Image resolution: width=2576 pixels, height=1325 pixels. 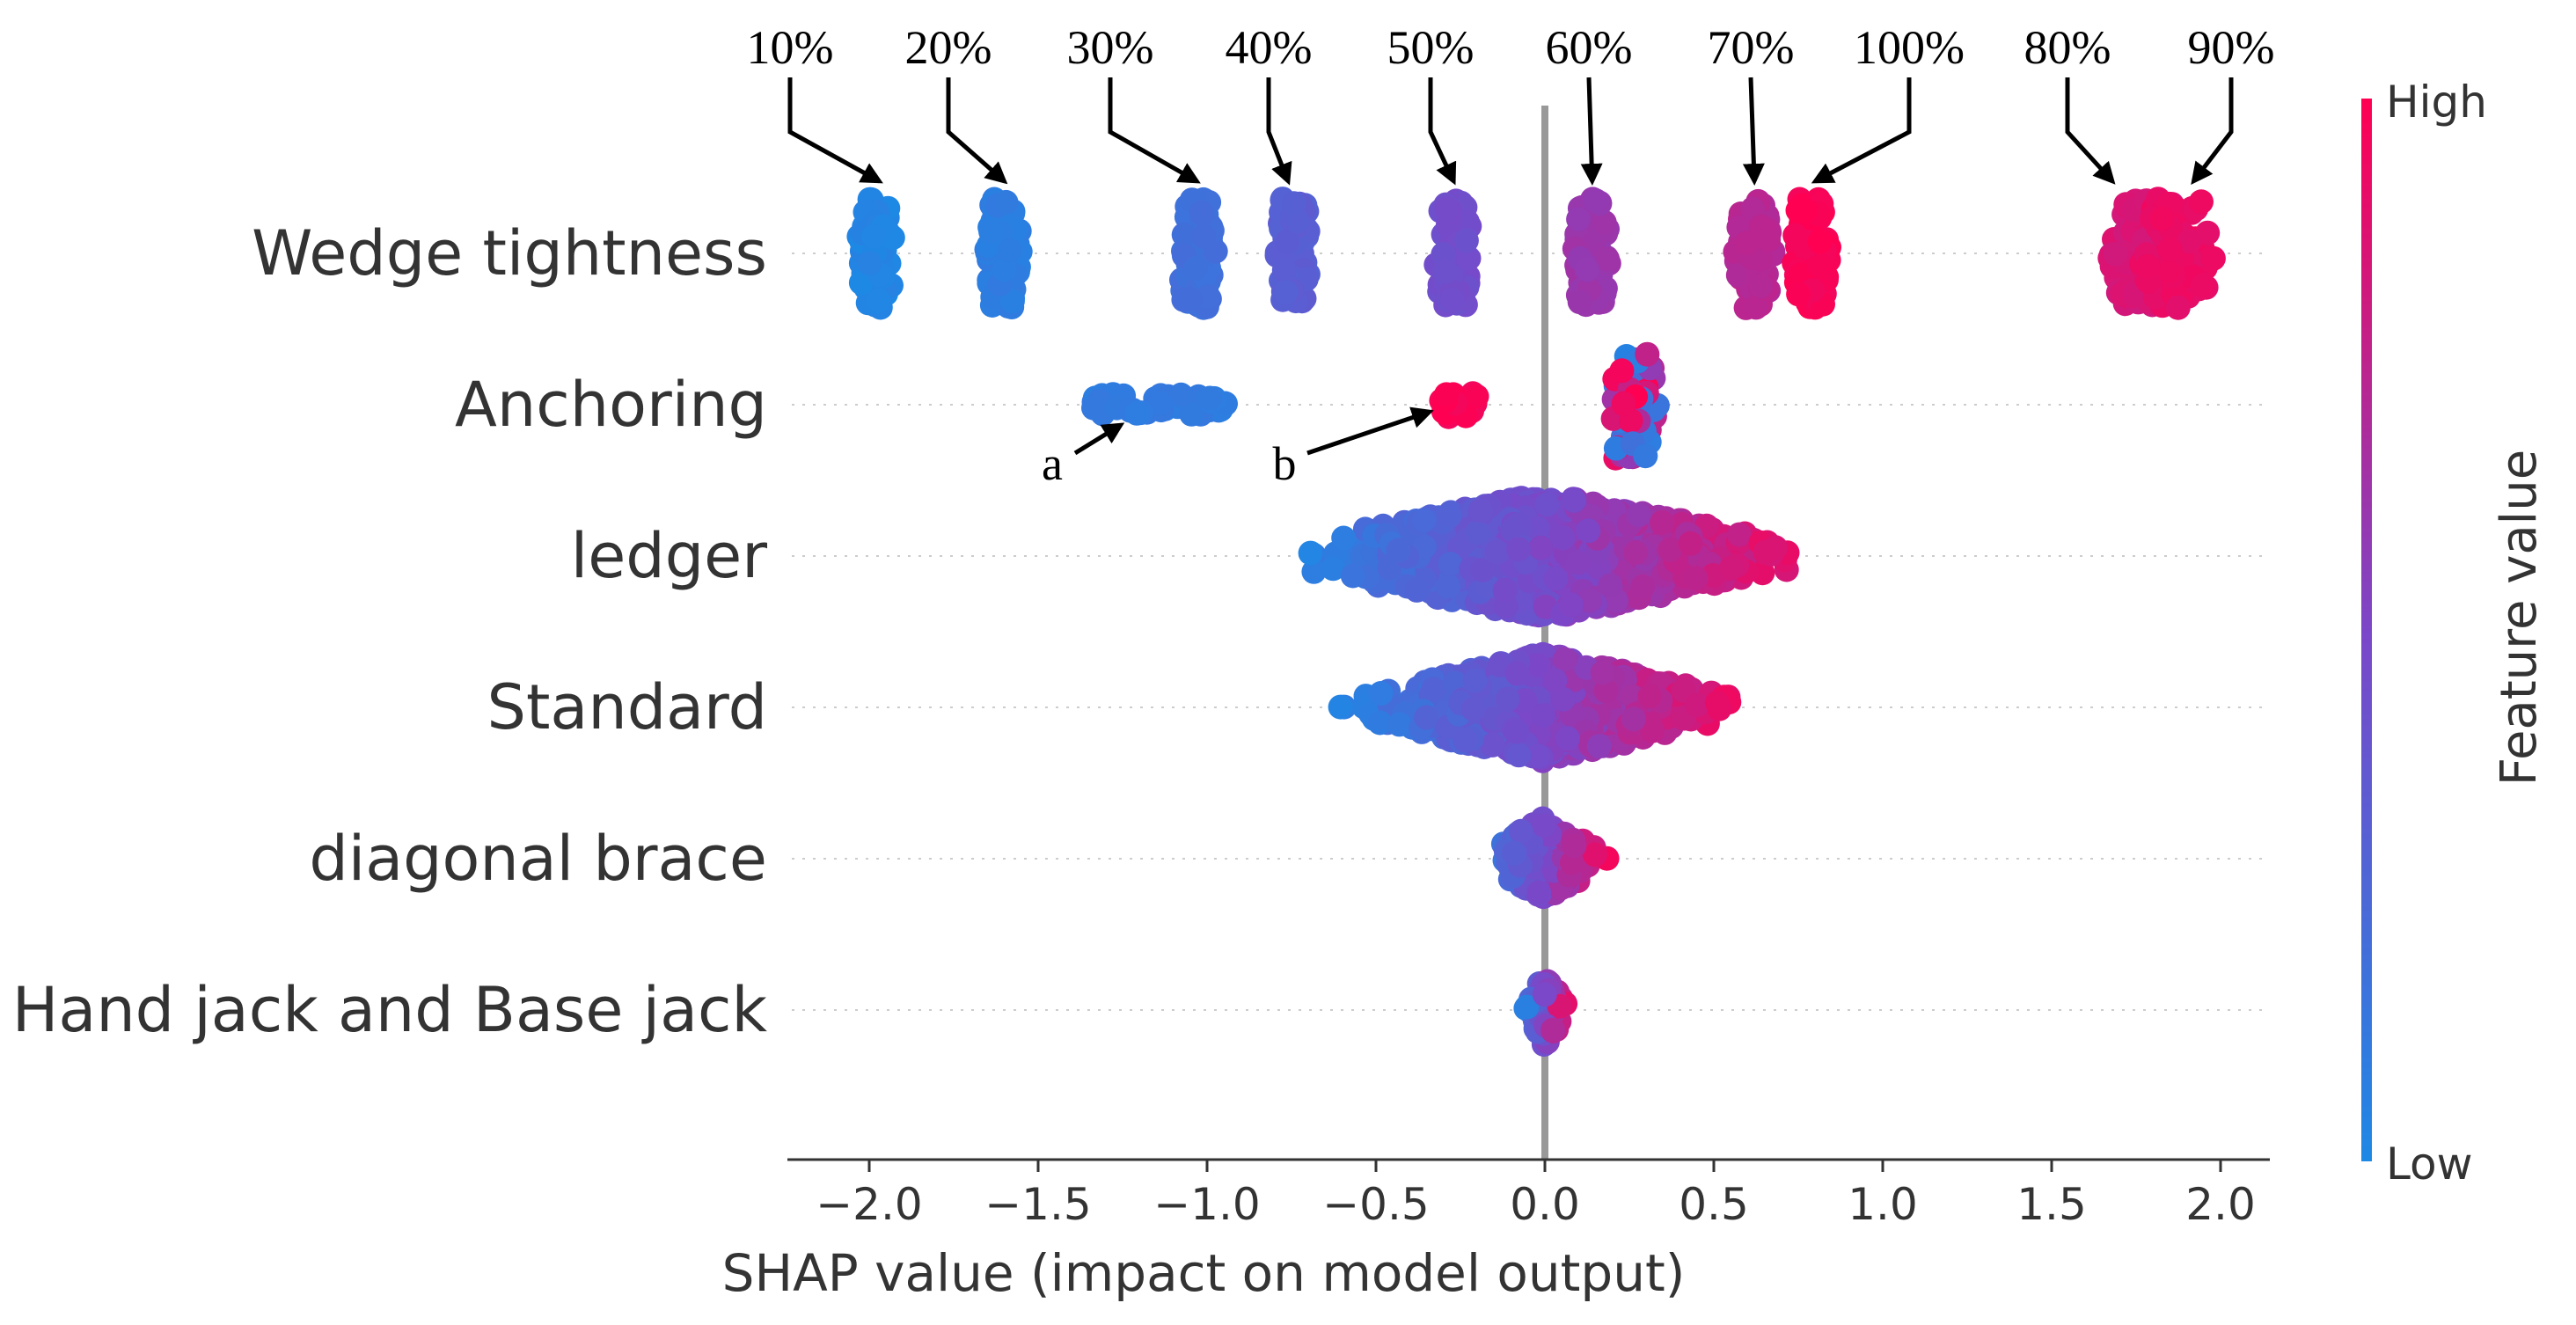 I want to click on callout-letter: a, so click(x=1052, y=464).